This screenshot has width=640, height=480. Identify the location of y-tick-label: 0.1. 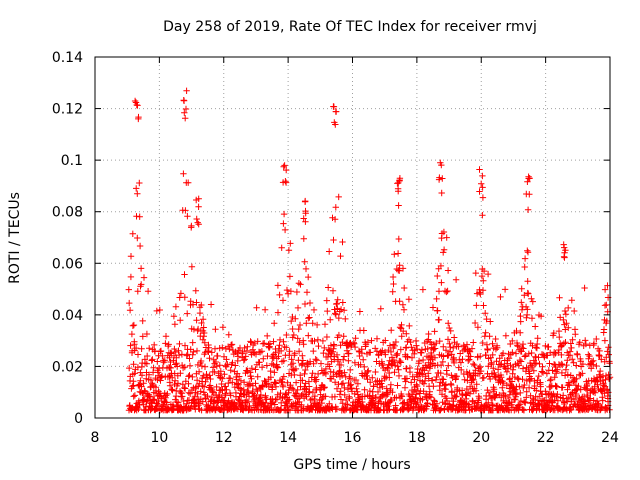
(72, 161).